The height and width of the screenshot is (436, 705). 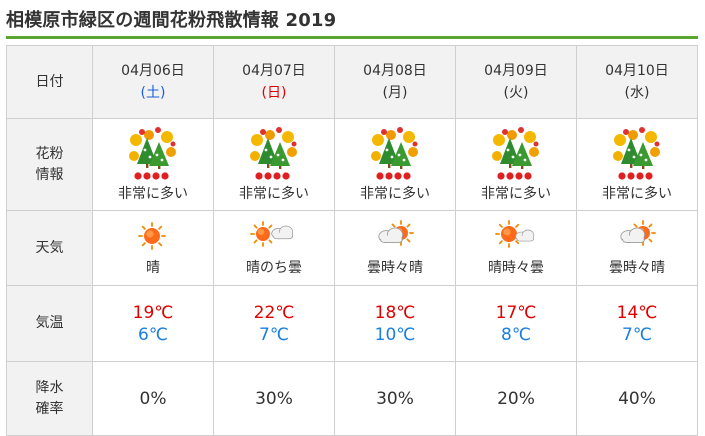 I want to click on precipitation-value: 40%, so click(x=637, y=398).